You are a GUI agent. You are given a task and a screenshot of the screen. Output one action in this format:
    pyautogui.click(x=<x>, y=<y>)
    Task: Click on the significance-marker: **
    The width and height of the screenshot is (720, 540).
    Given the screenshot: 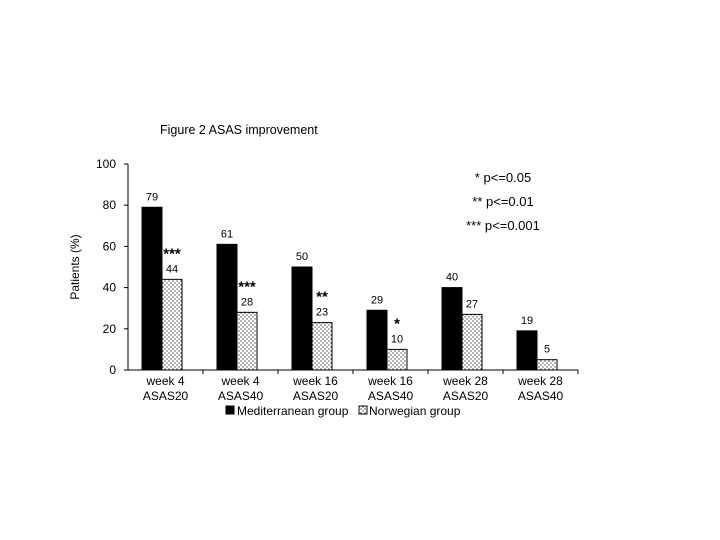 What is the action you would take?
    pyautogui.click(x=322, y=297)
    